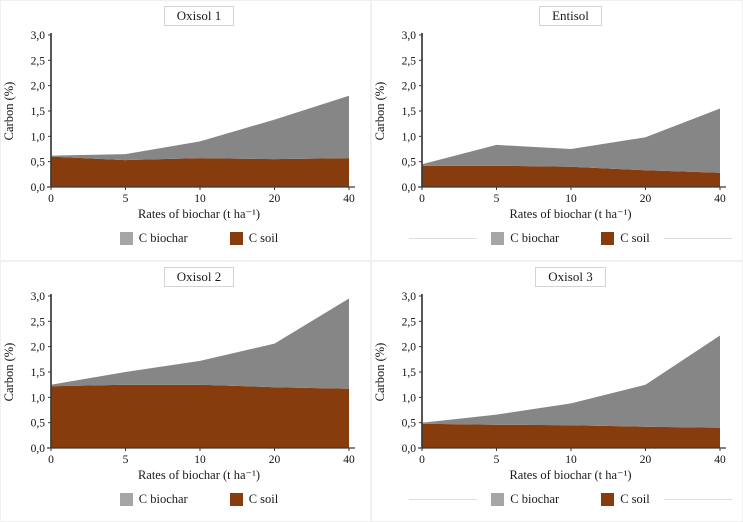 The width and height of the screenshot is (743, 522). Describe the element at coordinates (199, 16) in the screenshot. I see `chart-title-oxisol-1: Oxisol 1` at that location.